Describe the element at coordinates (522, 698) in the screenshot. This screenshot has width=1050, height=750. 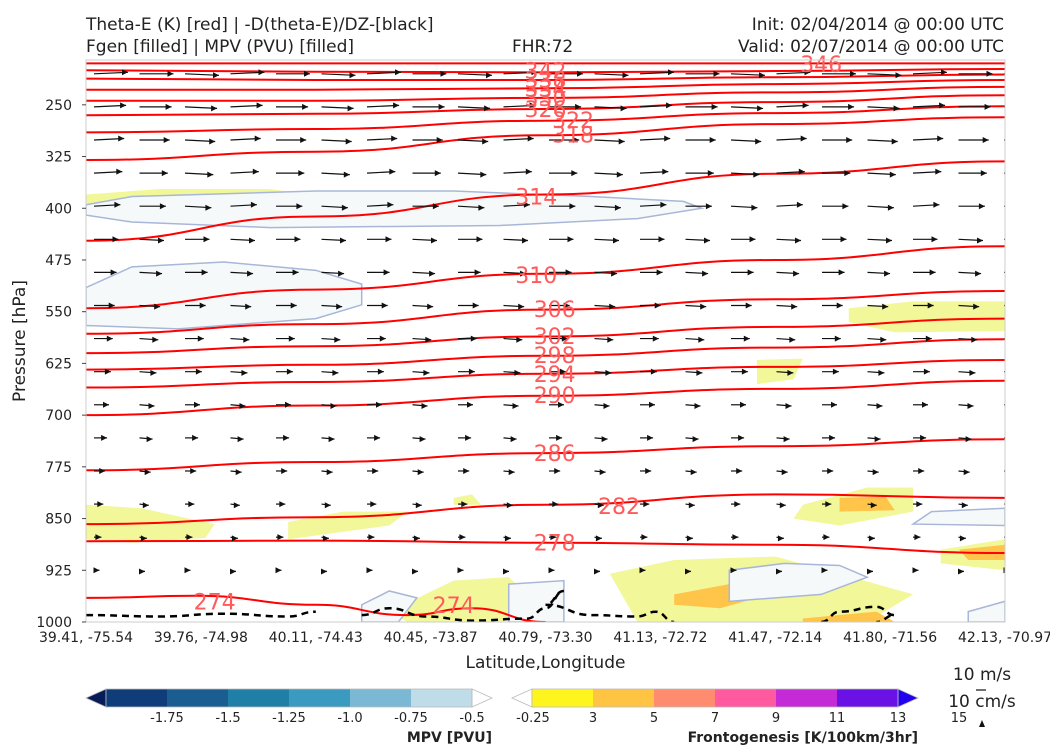
I see `fgen-colorbar-extend-low` at that location.